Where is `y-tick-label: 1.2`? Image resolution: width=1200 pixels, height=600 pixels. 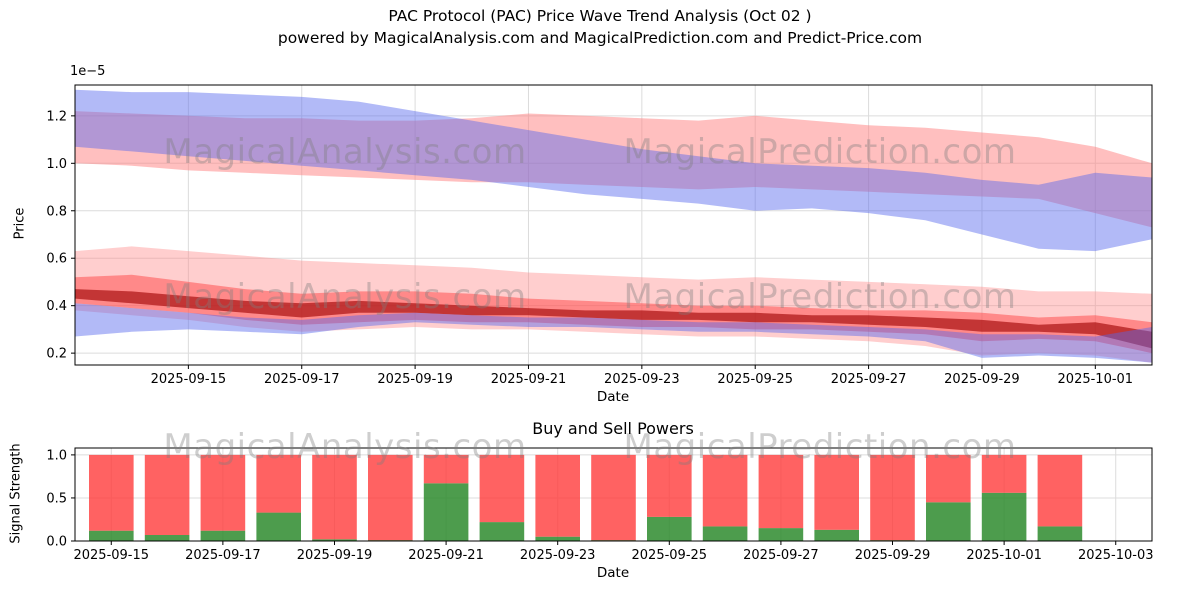 y-tick-label: 1.2 is located at coordinates (56, 116).